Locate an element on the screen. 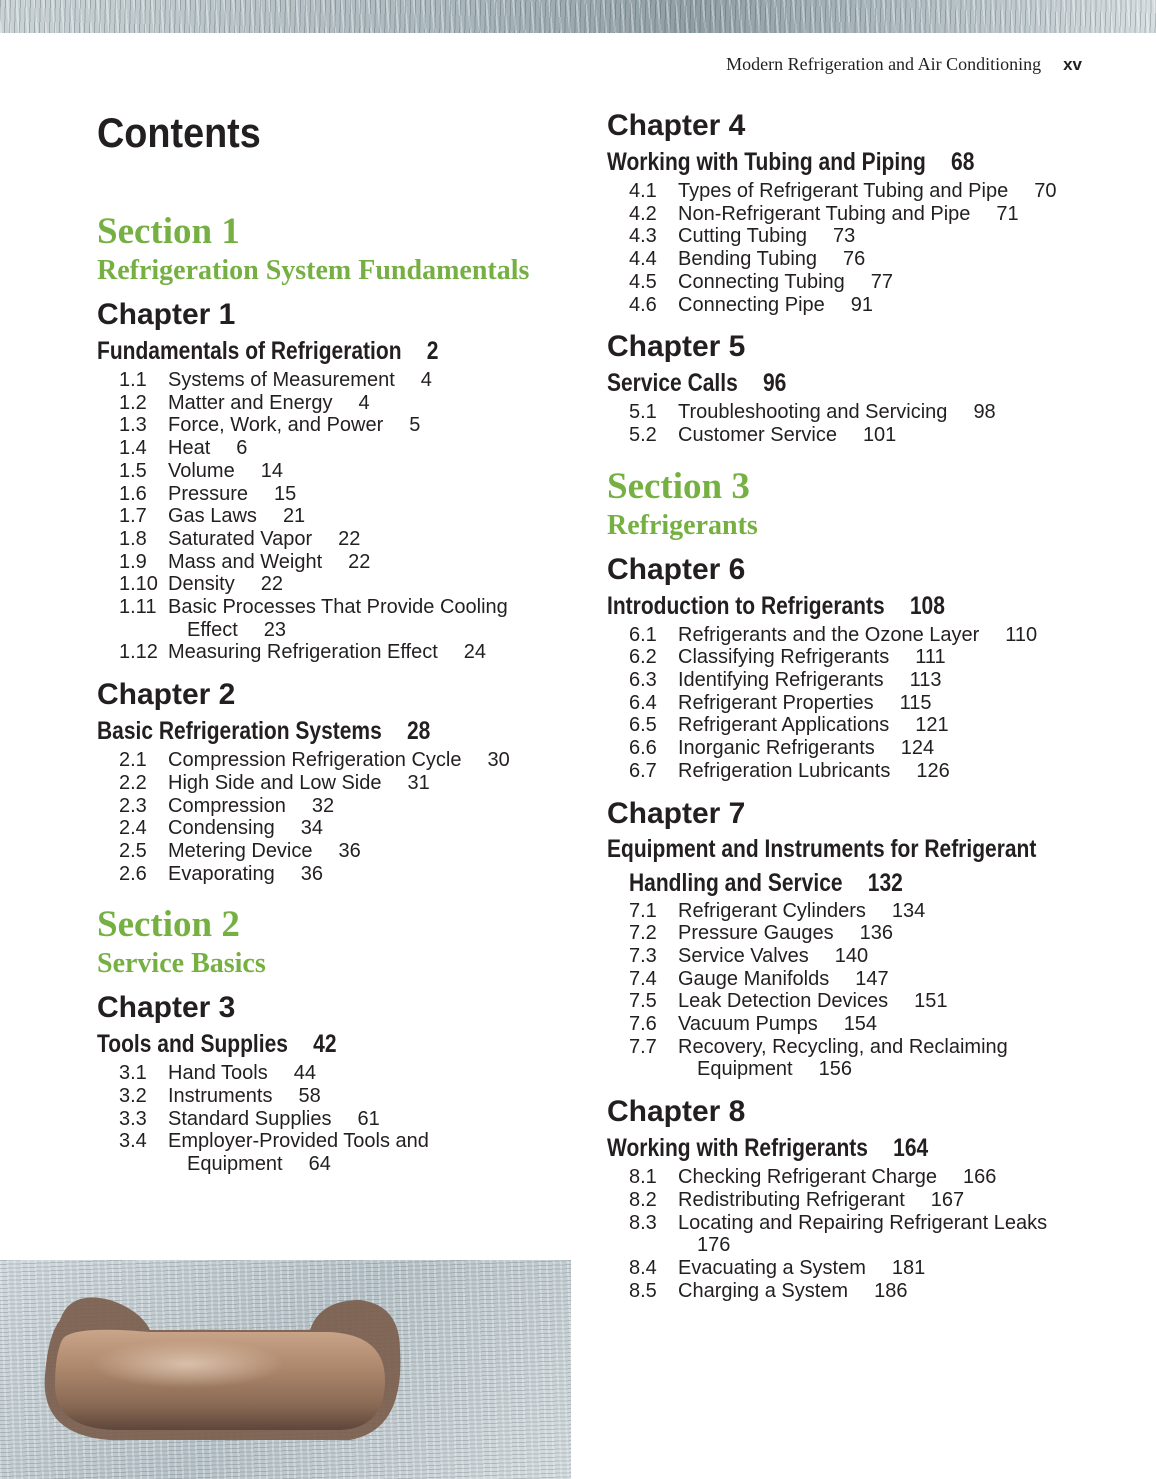 The image size is (1156, 1479). page-title: Contents is located at coordinates (179, 132).